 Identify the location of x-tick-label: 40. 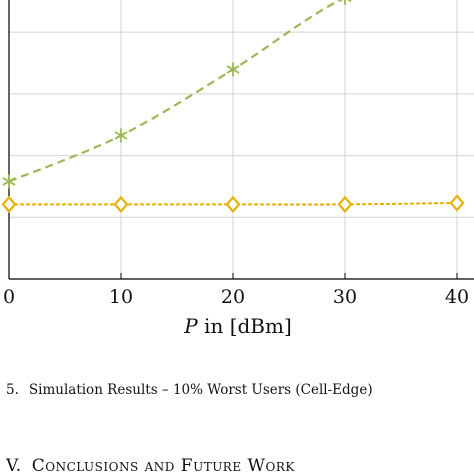
(457, 297).